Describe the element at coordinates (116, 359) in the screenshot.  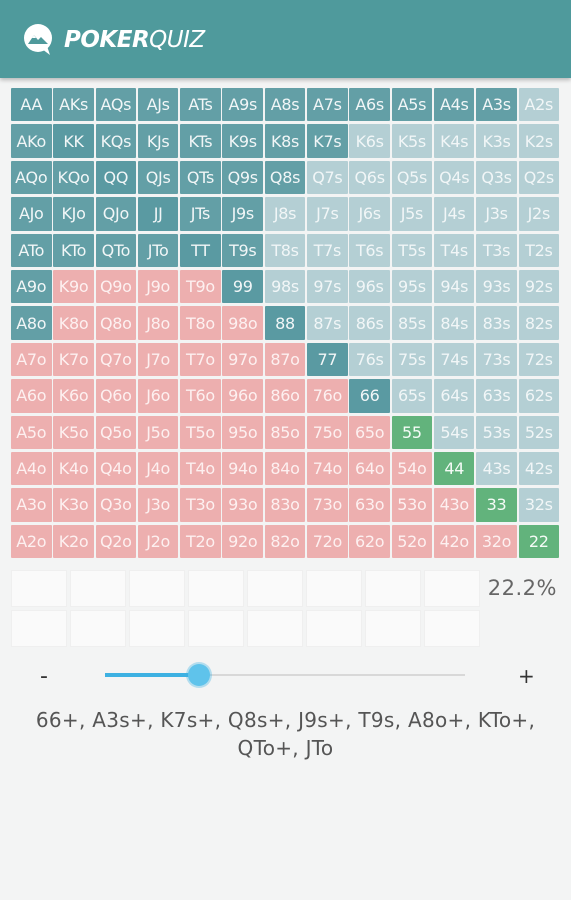
I see `hand-cell: Q7o` at that location.